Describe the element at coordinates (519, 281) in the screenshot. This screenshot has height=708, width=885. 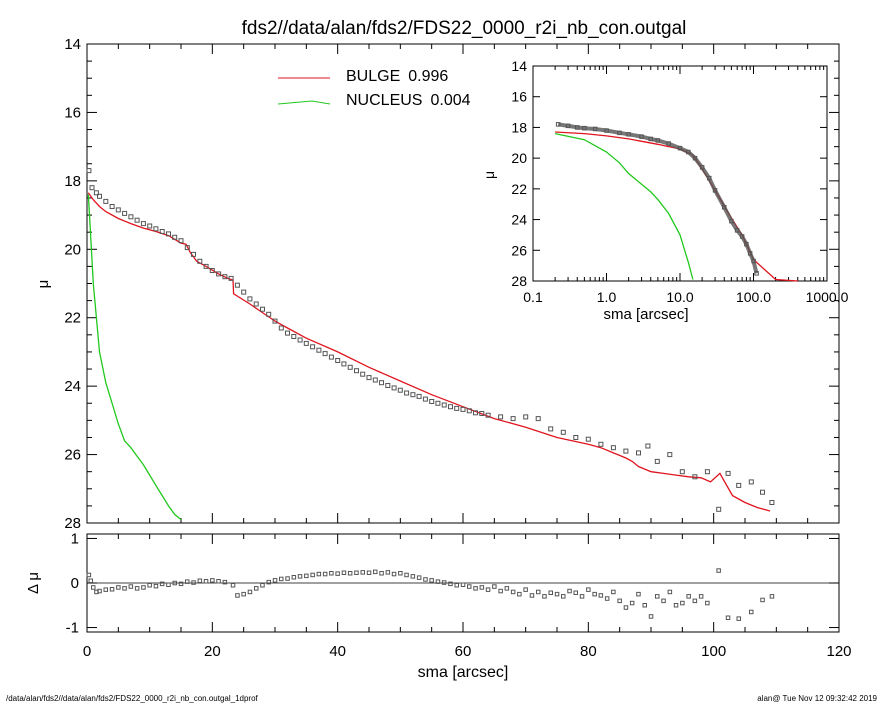
I see `inset-y-tick-label-7: 28` at that location.